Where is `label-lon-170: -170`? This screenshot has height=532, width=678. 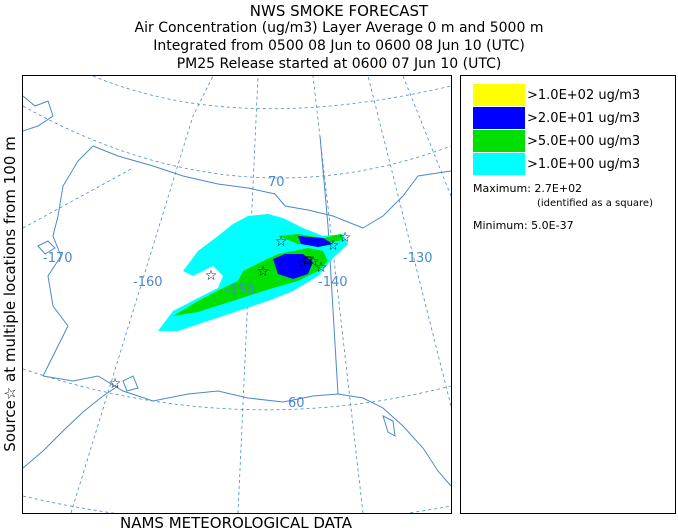
label-lon-170: -170 is located at coordinates (58, 258).